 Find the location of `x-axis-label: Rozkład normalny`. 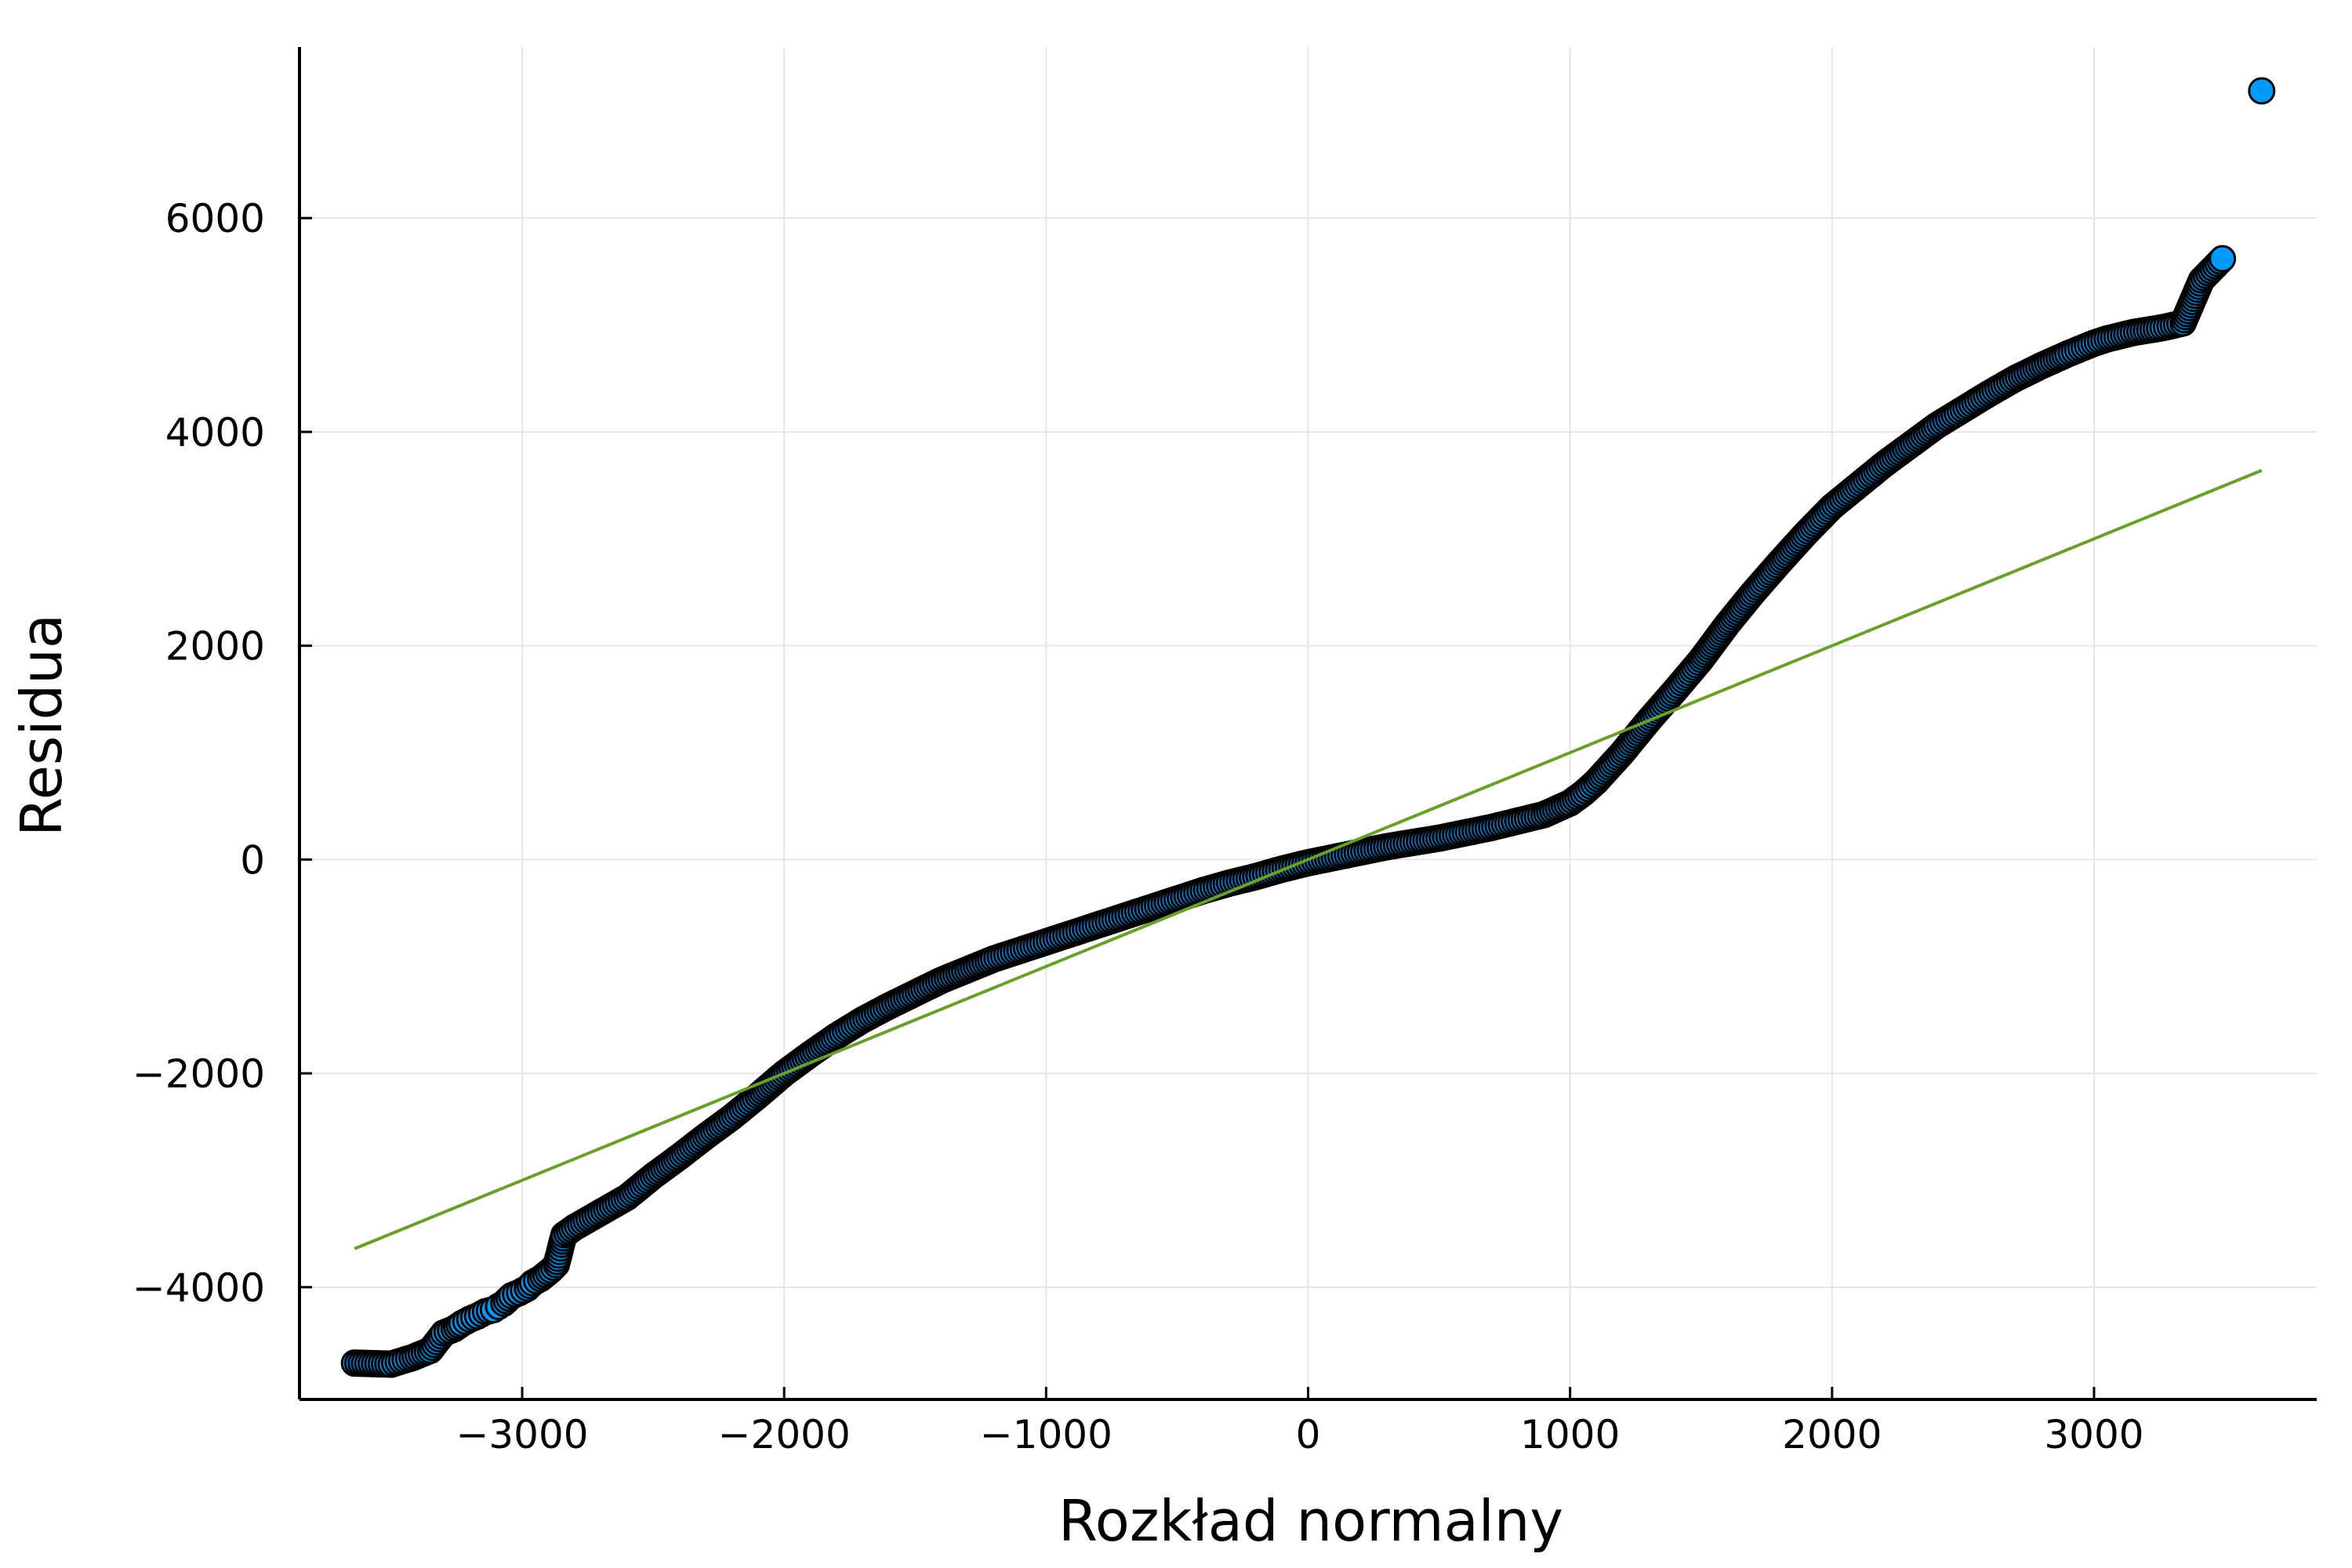

x-axis-label: Rozkład normalny is located at coordinates (1310, 1521).